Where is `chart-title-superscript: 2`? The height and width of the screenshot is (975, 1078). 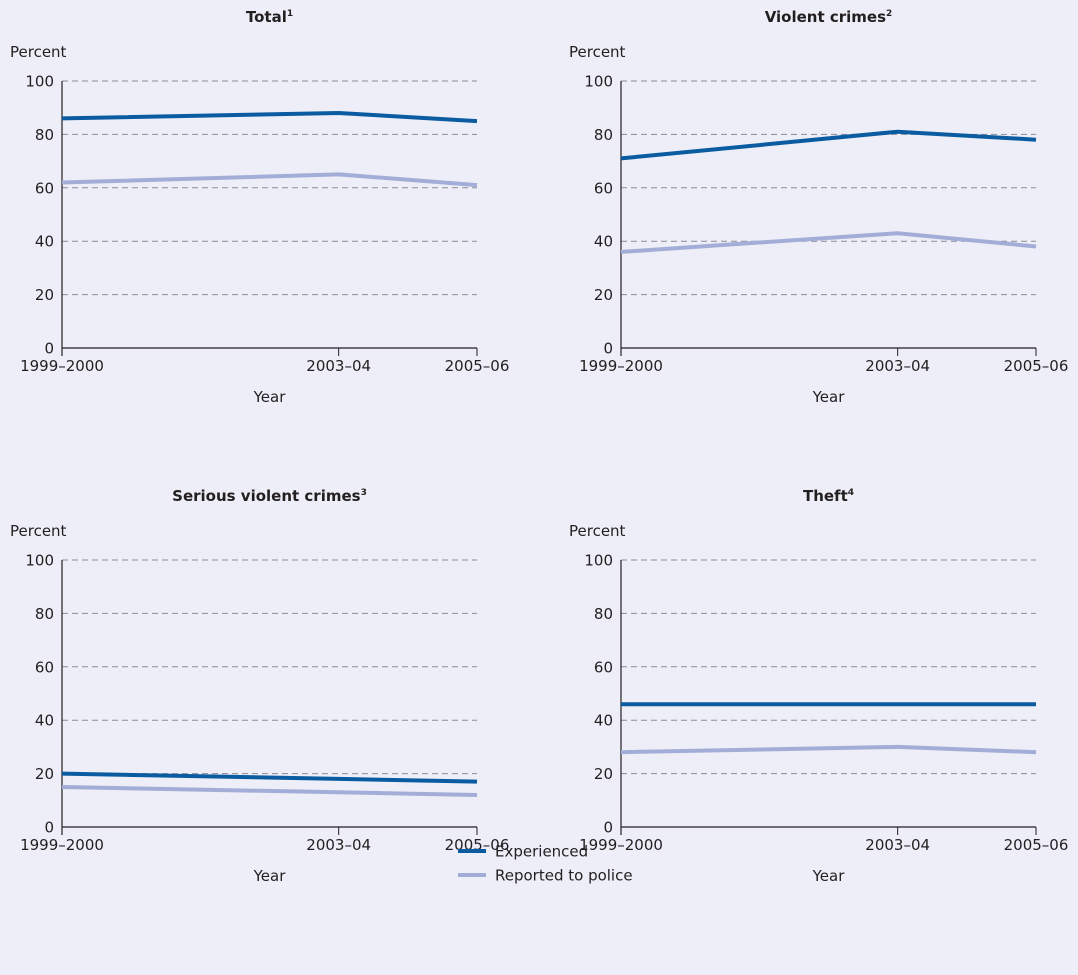 chart-title-superscript: 2 is located at coordinates (889, 14).